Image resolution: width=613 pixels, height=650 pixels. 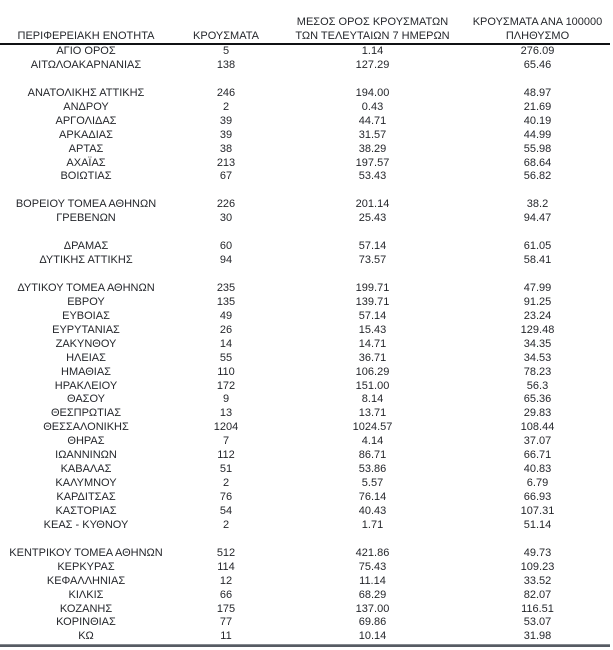 I want to click on per100k-cell: 6.79, so click(x=537, y=483).